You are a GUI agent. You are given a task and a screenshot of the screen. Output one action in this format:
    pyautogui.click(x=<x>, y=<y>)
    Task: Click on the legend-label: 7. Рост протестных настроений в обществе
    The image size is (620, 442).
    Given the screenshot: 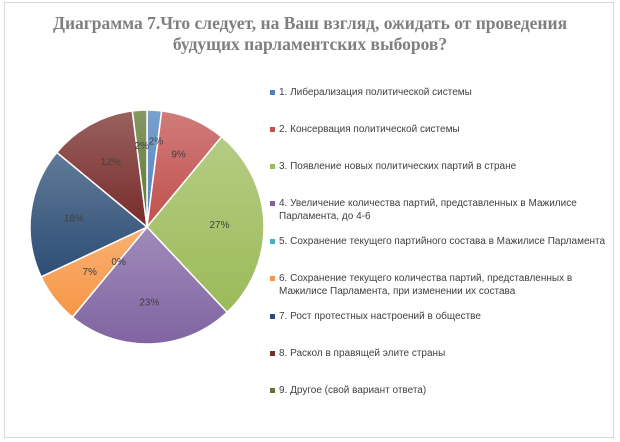 What is the action you would take?
    pyautogui.click(x=380, y=316)
    